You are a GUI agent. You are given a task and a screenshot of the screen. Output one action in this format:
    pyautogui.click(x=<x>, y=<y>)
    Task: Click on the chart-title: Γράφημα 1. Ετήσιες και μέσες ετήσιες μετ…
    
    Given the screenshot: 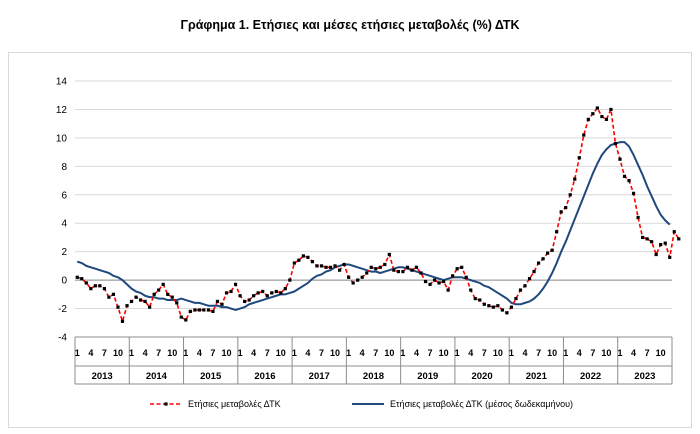 What is the action you would take?
    pyautogui.click(x=350, y=25)
    